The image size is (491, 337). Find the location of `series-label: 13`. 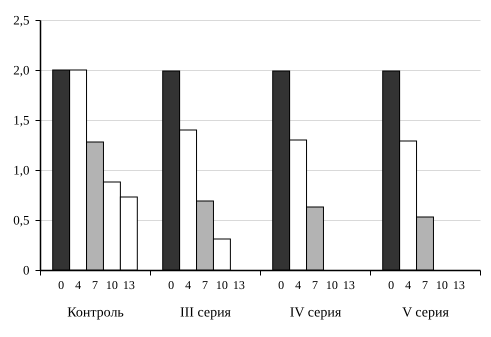

series-label: 13 is located at coordinates (128, 285).